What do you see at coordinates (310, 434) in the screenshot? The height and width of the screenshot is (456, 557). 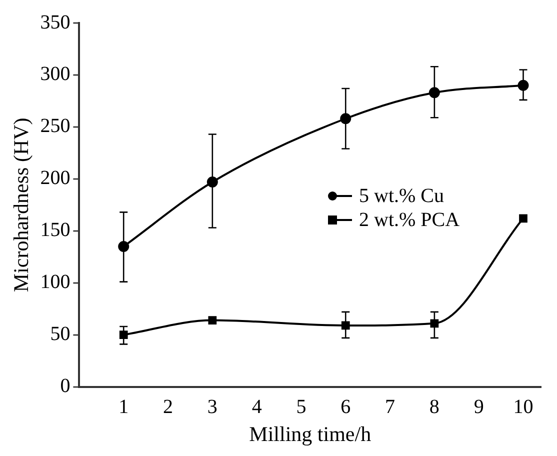 I see `x-axis-title: Milling time/h` at bounding box center [310, 434].